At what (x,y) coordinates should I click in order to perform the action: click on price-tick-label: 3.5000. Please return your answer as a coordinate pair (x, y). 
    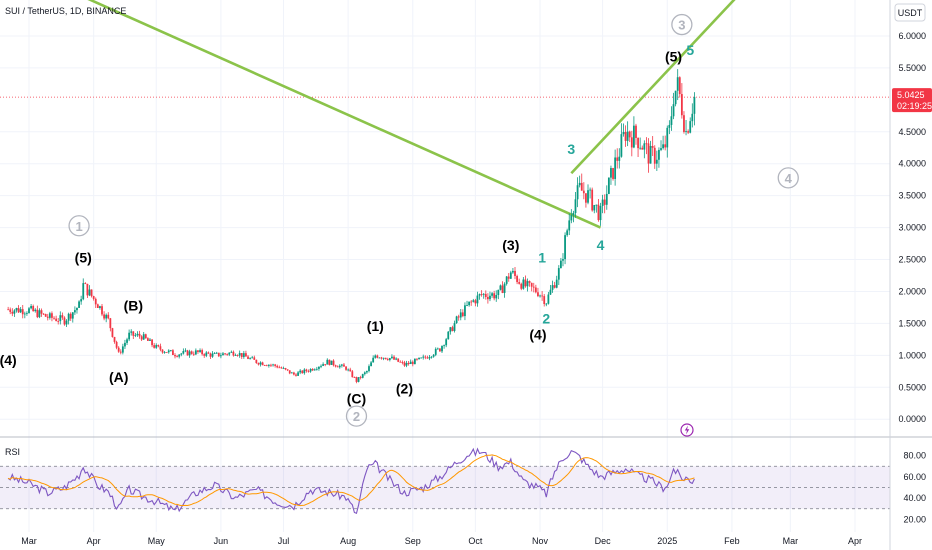
    Looking at the image, I should click on (912, 196).